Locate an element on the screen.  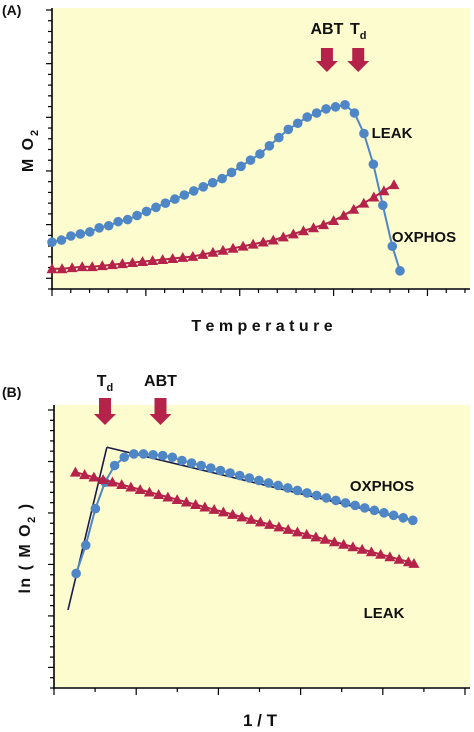
panel-b-ylabel-end: ) is located at coordinates (25, 508).